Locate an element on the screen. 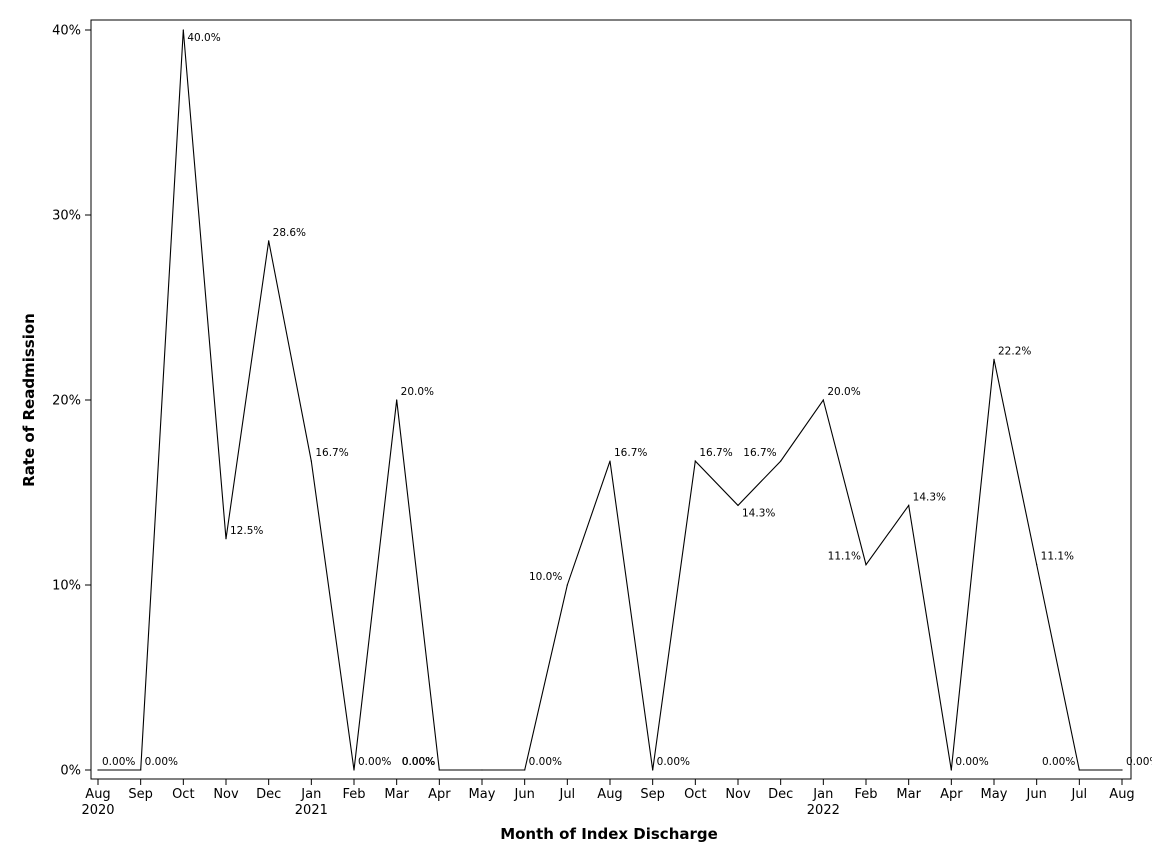  data-label: 12.5% is located at coordinates (246, 531).